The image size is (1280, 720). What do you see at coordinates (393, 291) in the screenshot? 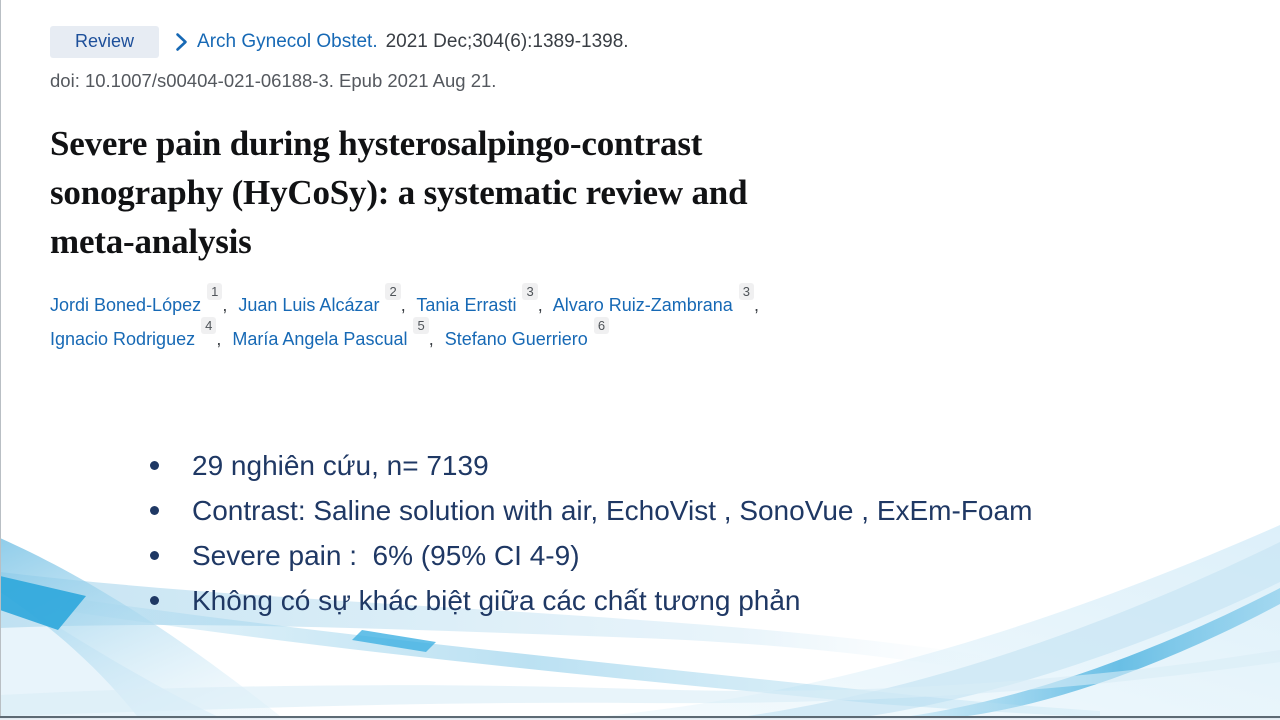
I see `affiliation-number: 2` at bounding box center [393, 291].